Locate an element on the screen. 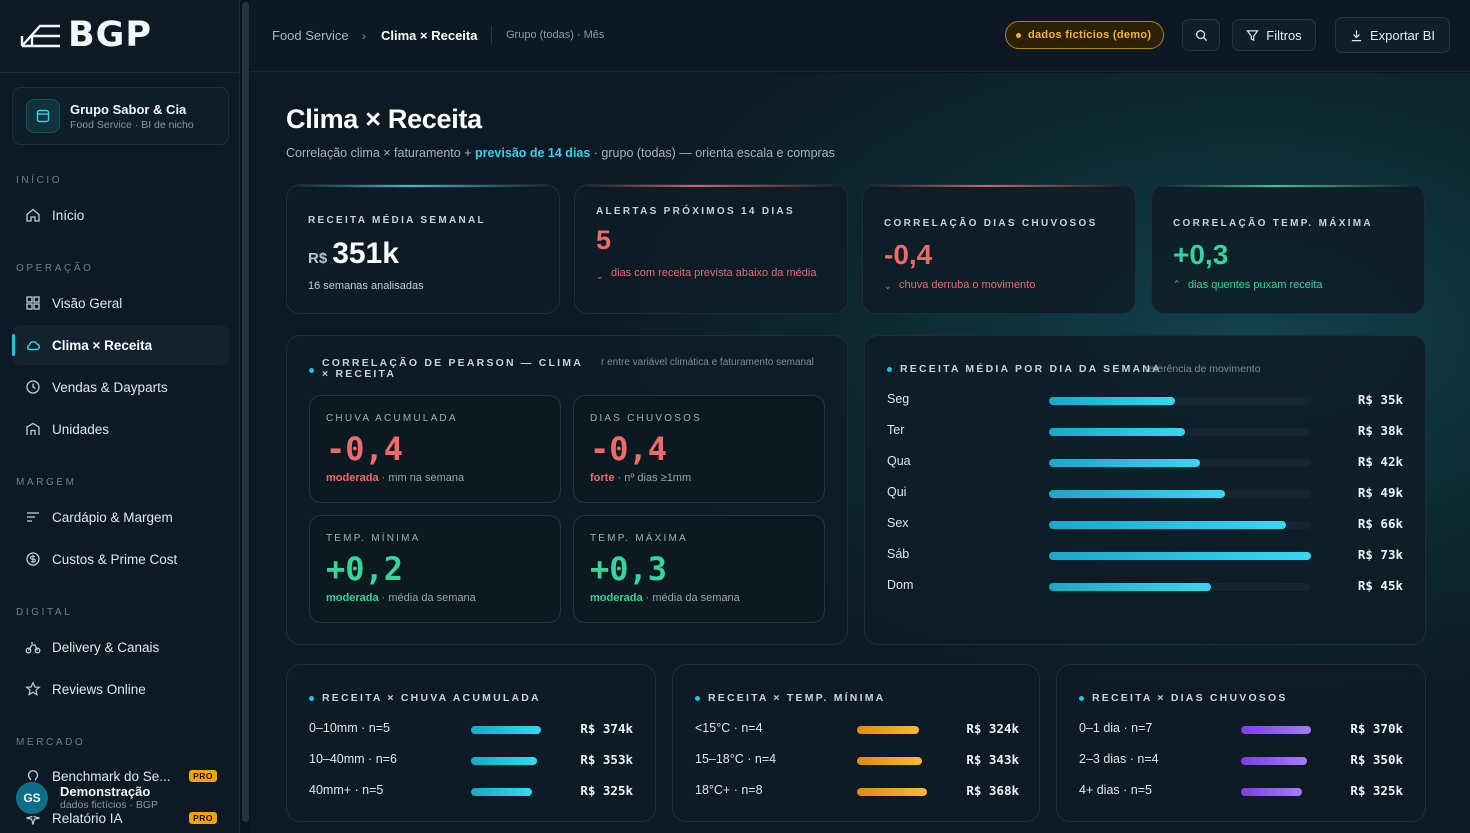 Image resolution: width=1470 pixels, height=833 pixels. brand-logo: BGP is located at coordinates (86, 35).